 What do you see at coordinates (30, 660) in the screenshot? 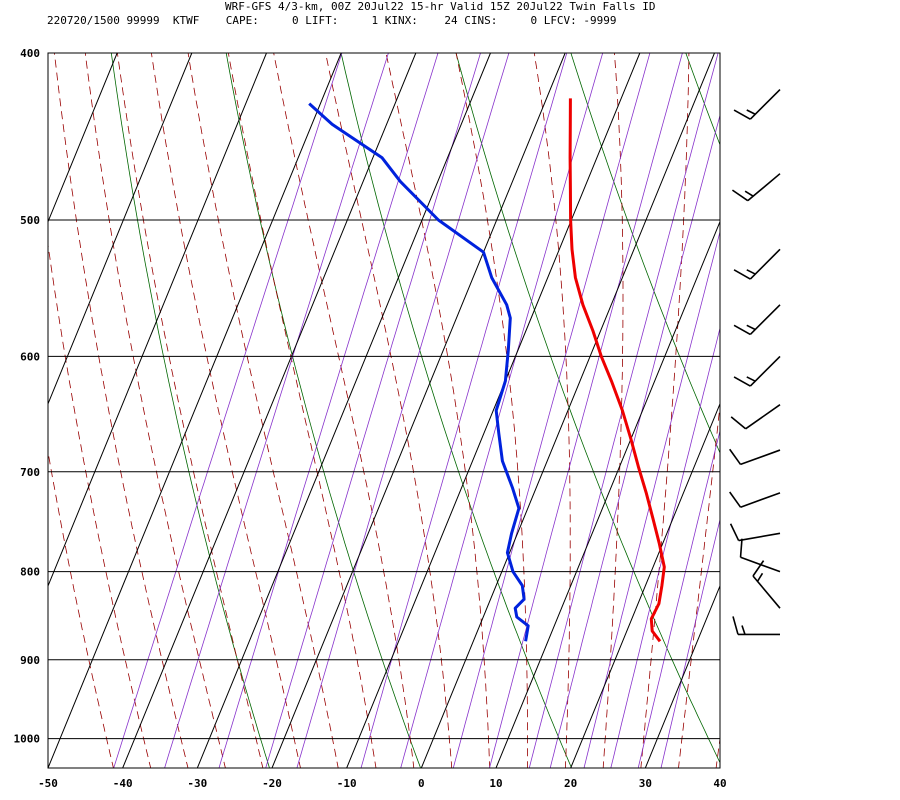
I see `y-tick-label: 900` at bounding box center [30, 660].